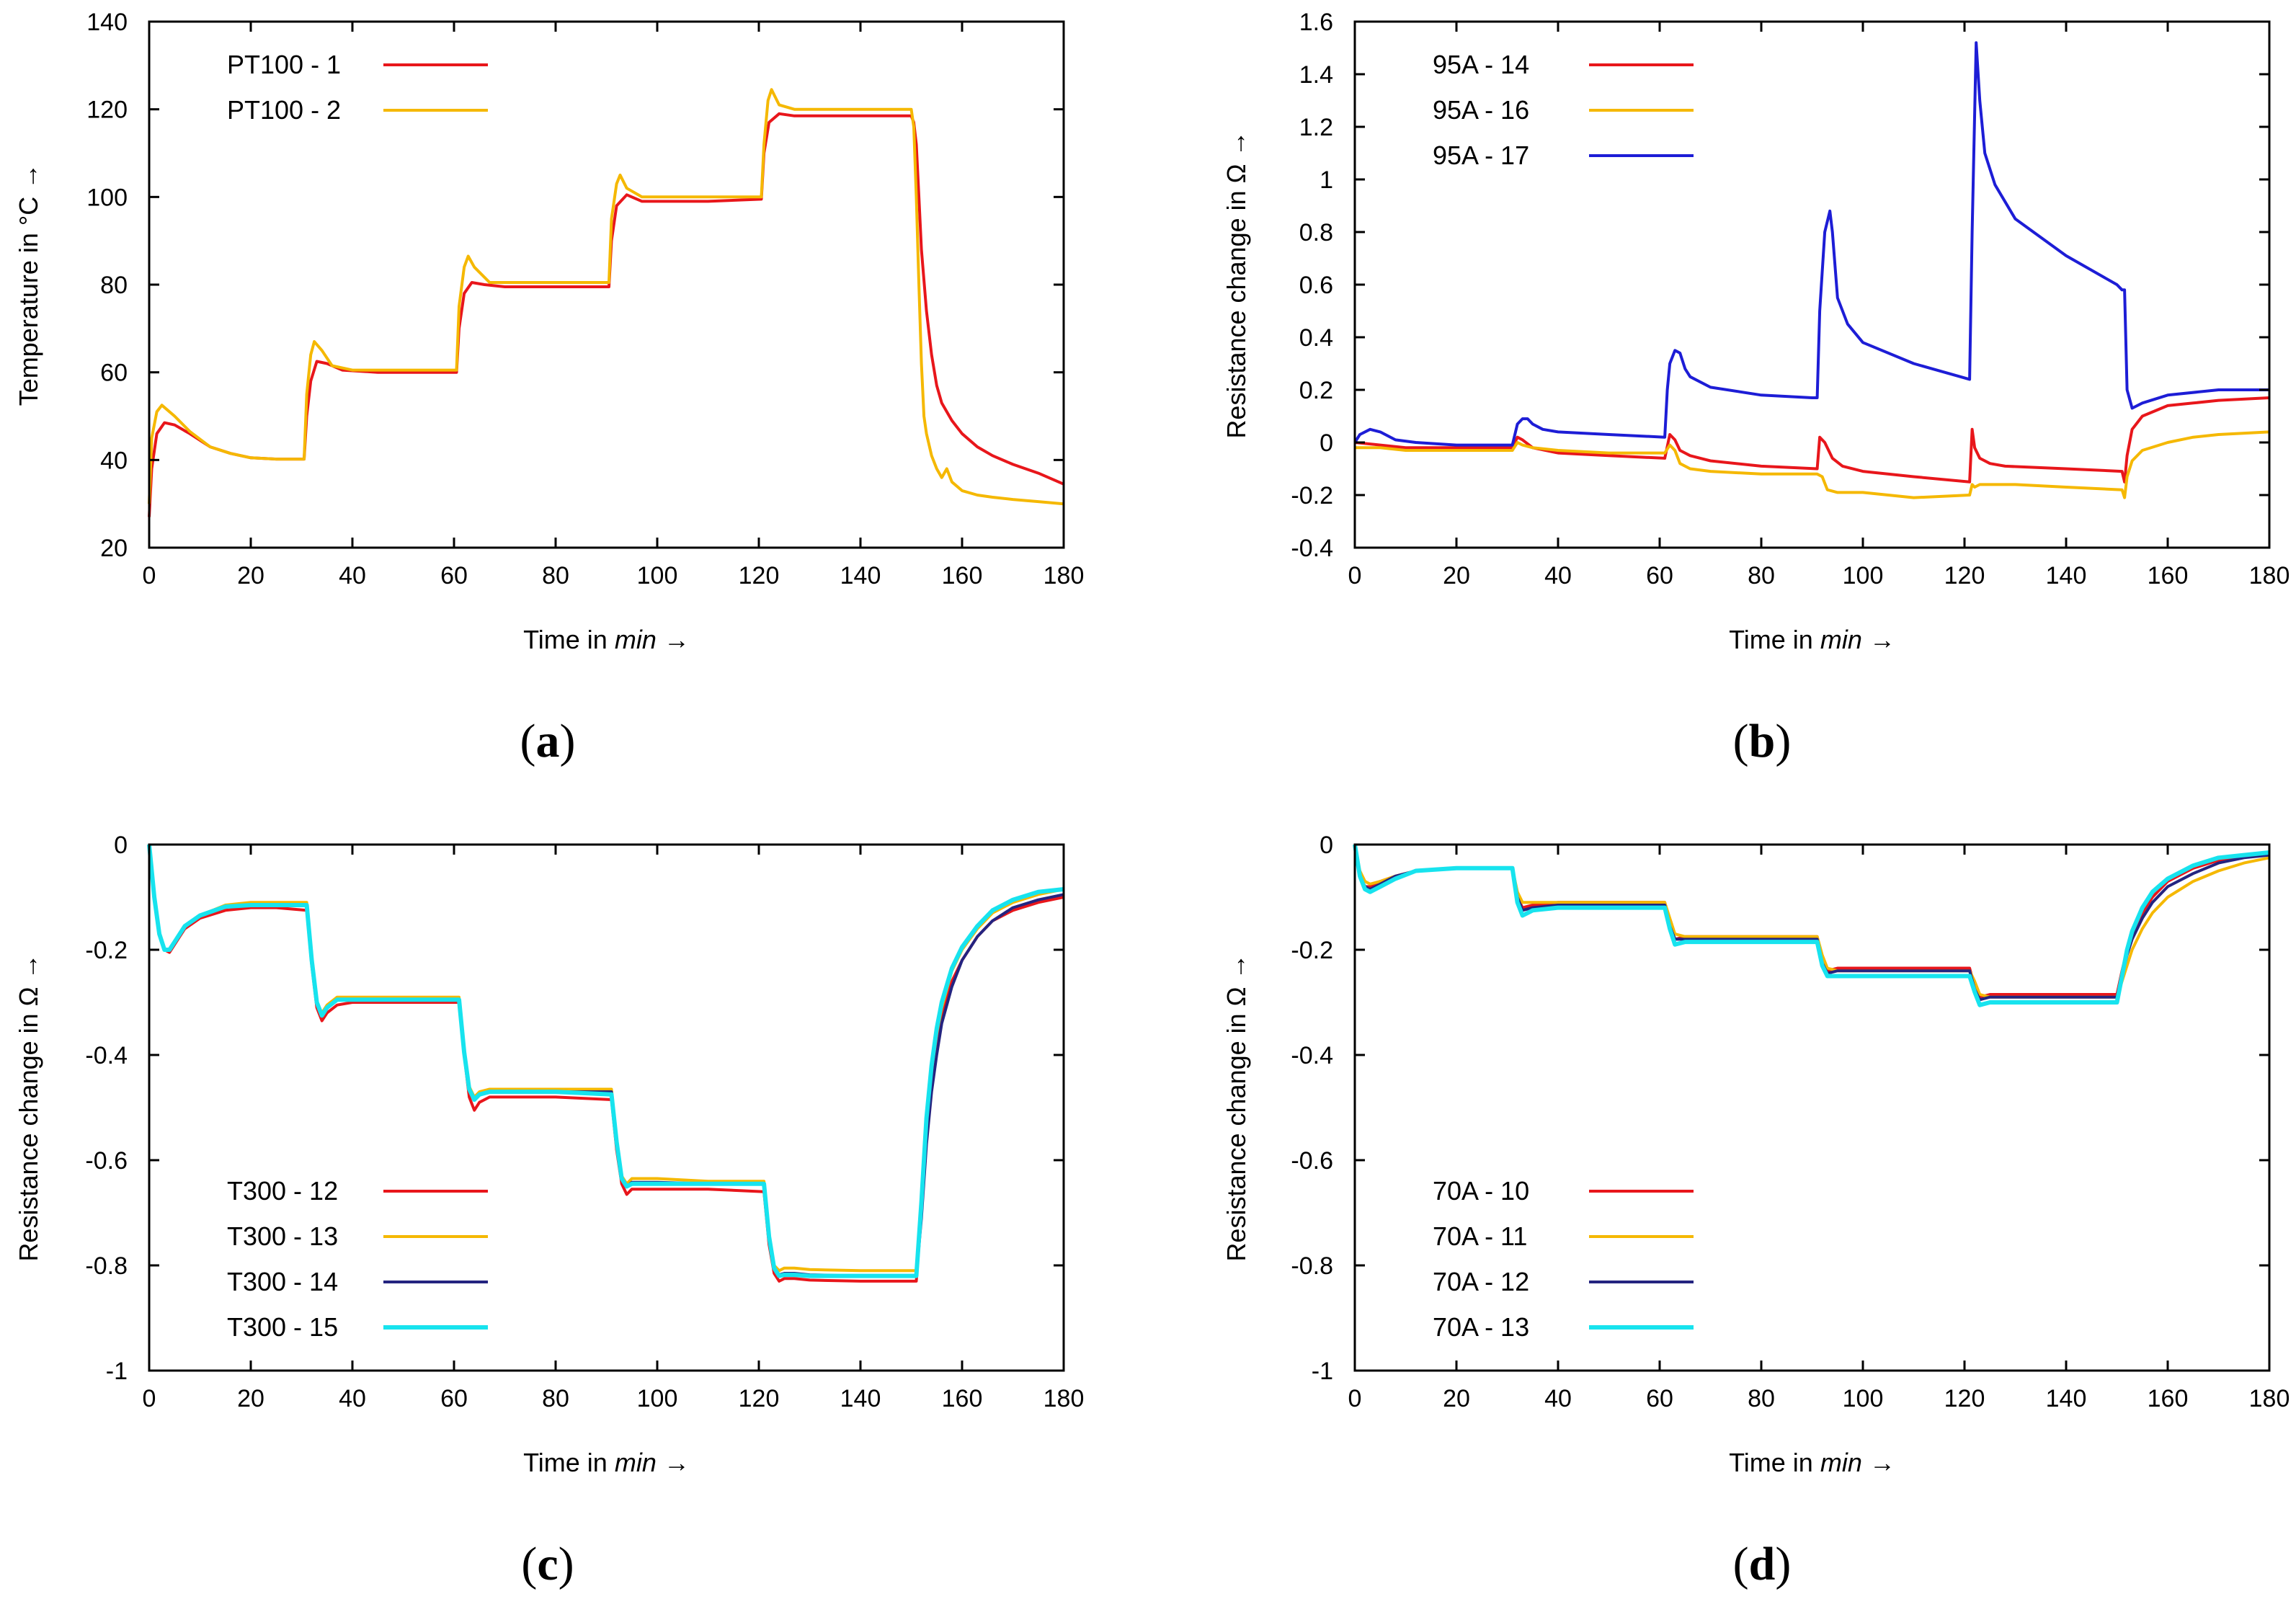 Image resolution: width=2296 pixels, height=1612 pixels. What do you see at coordinates (28, 285) in the screenshot?
I see `y-axis-label: Temperature in °C →` at bounding box center [28, 285].